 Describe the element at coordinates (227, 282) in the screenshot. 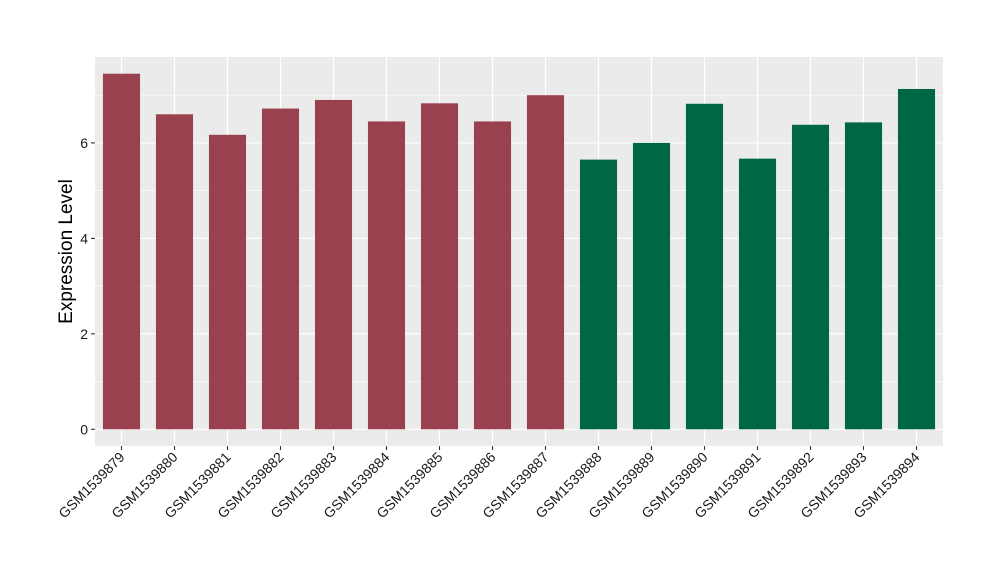

I see `bar-GSM1539881` at that location.